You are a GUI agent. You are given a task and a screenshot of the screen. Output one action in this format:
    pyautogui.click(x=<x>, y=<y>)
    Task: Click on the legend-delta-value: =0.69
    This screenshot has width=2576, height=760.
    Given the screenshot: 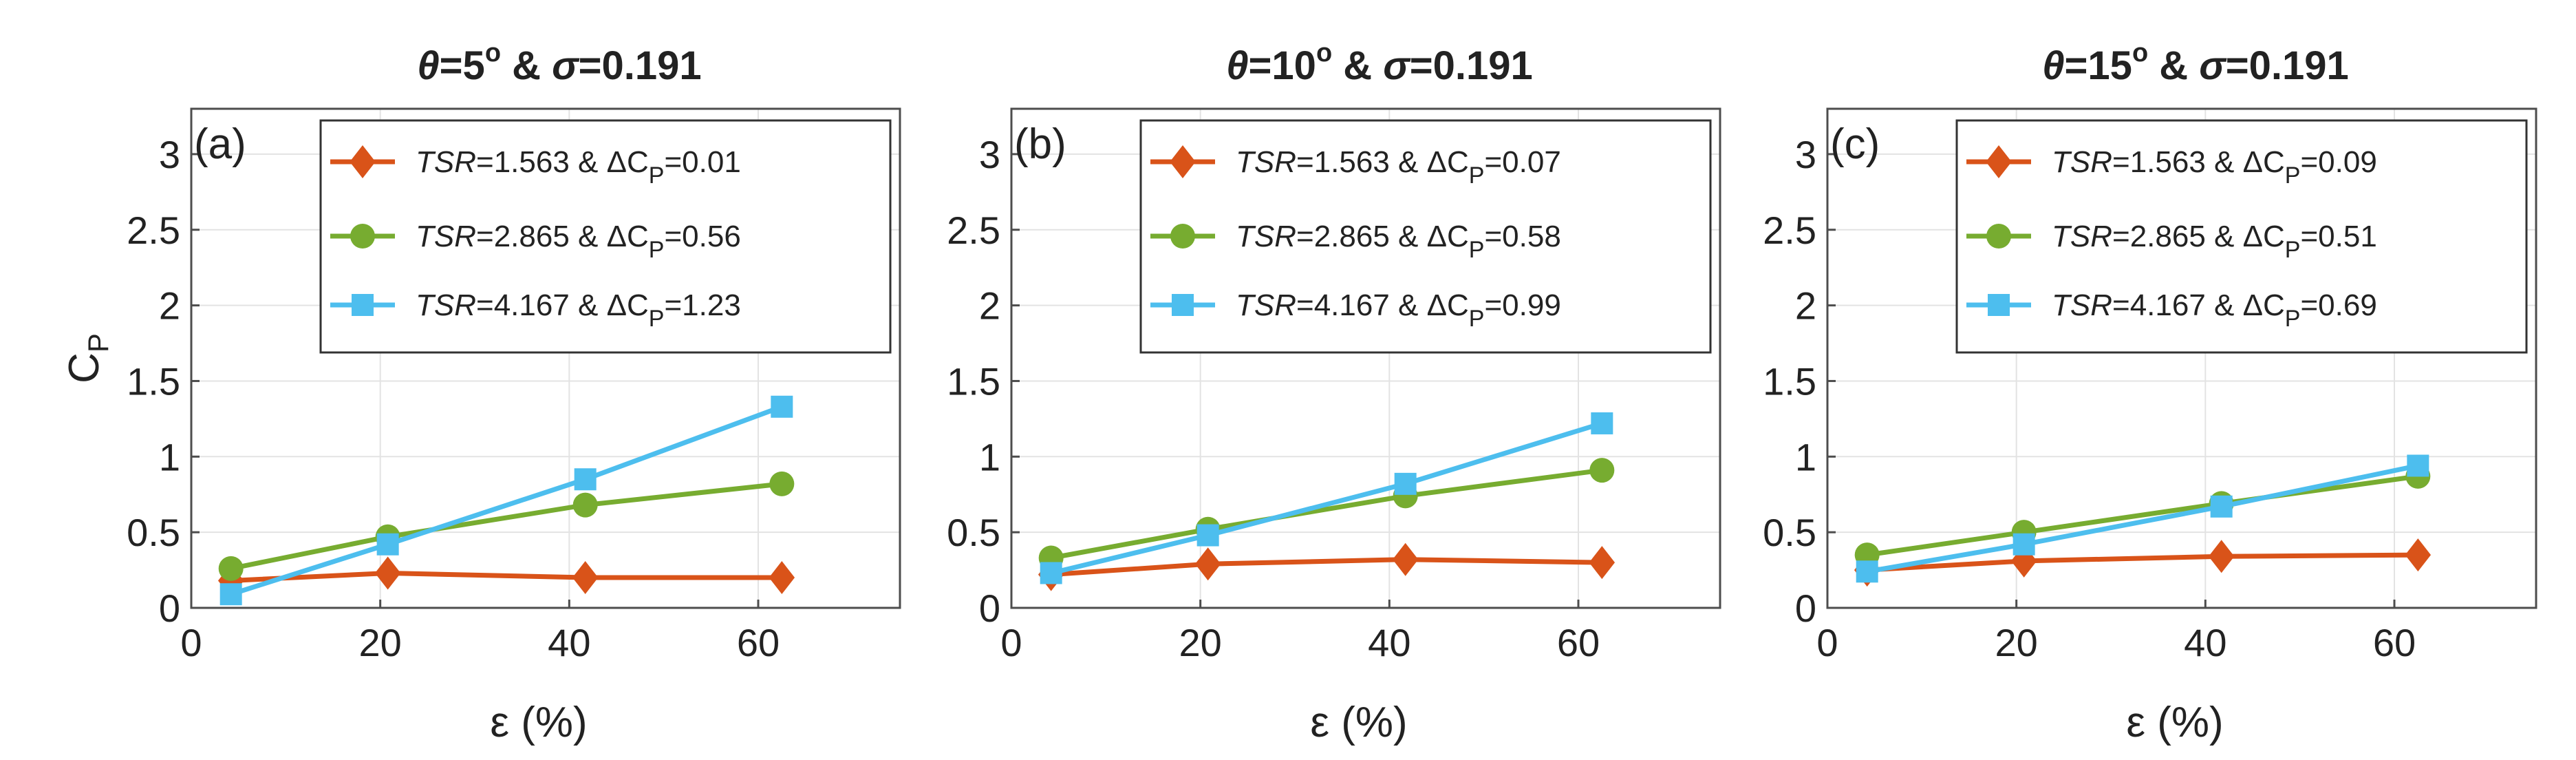 What is the action you would take?
    pyautogui.click(x=2338, y=305)
    